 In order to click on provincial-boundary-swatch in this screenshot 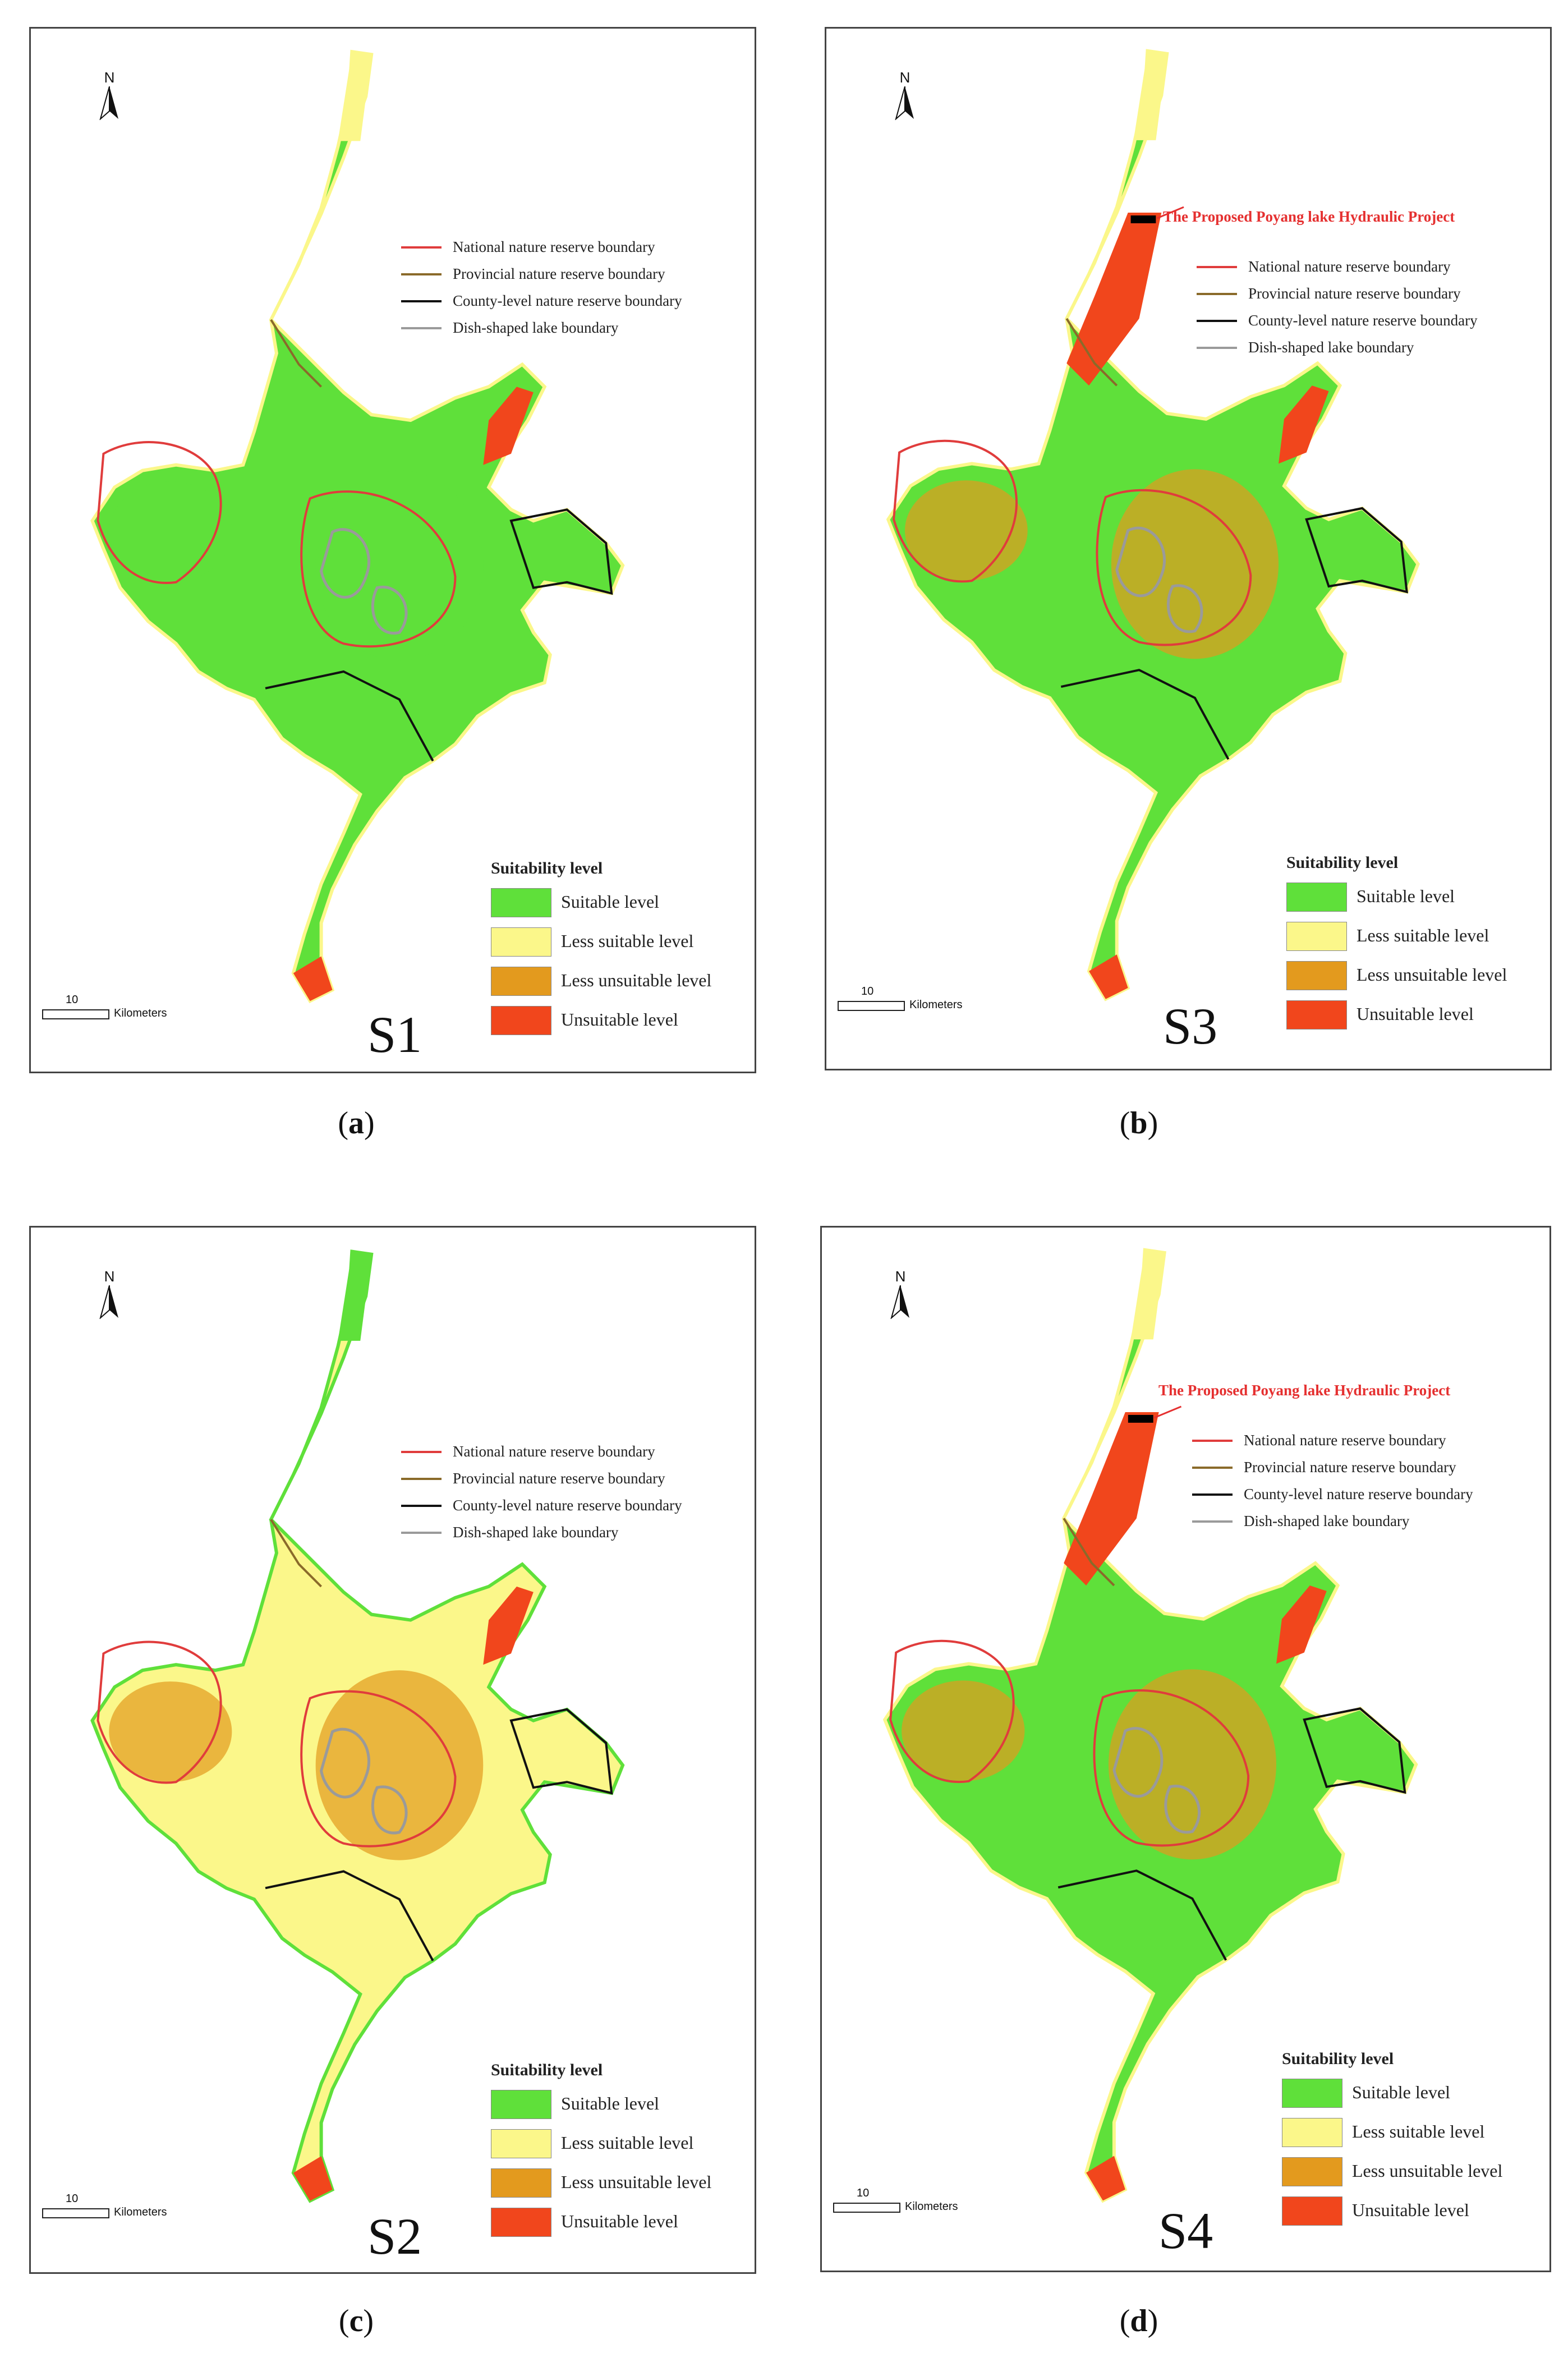, I will do `click(1212, 1468)`.